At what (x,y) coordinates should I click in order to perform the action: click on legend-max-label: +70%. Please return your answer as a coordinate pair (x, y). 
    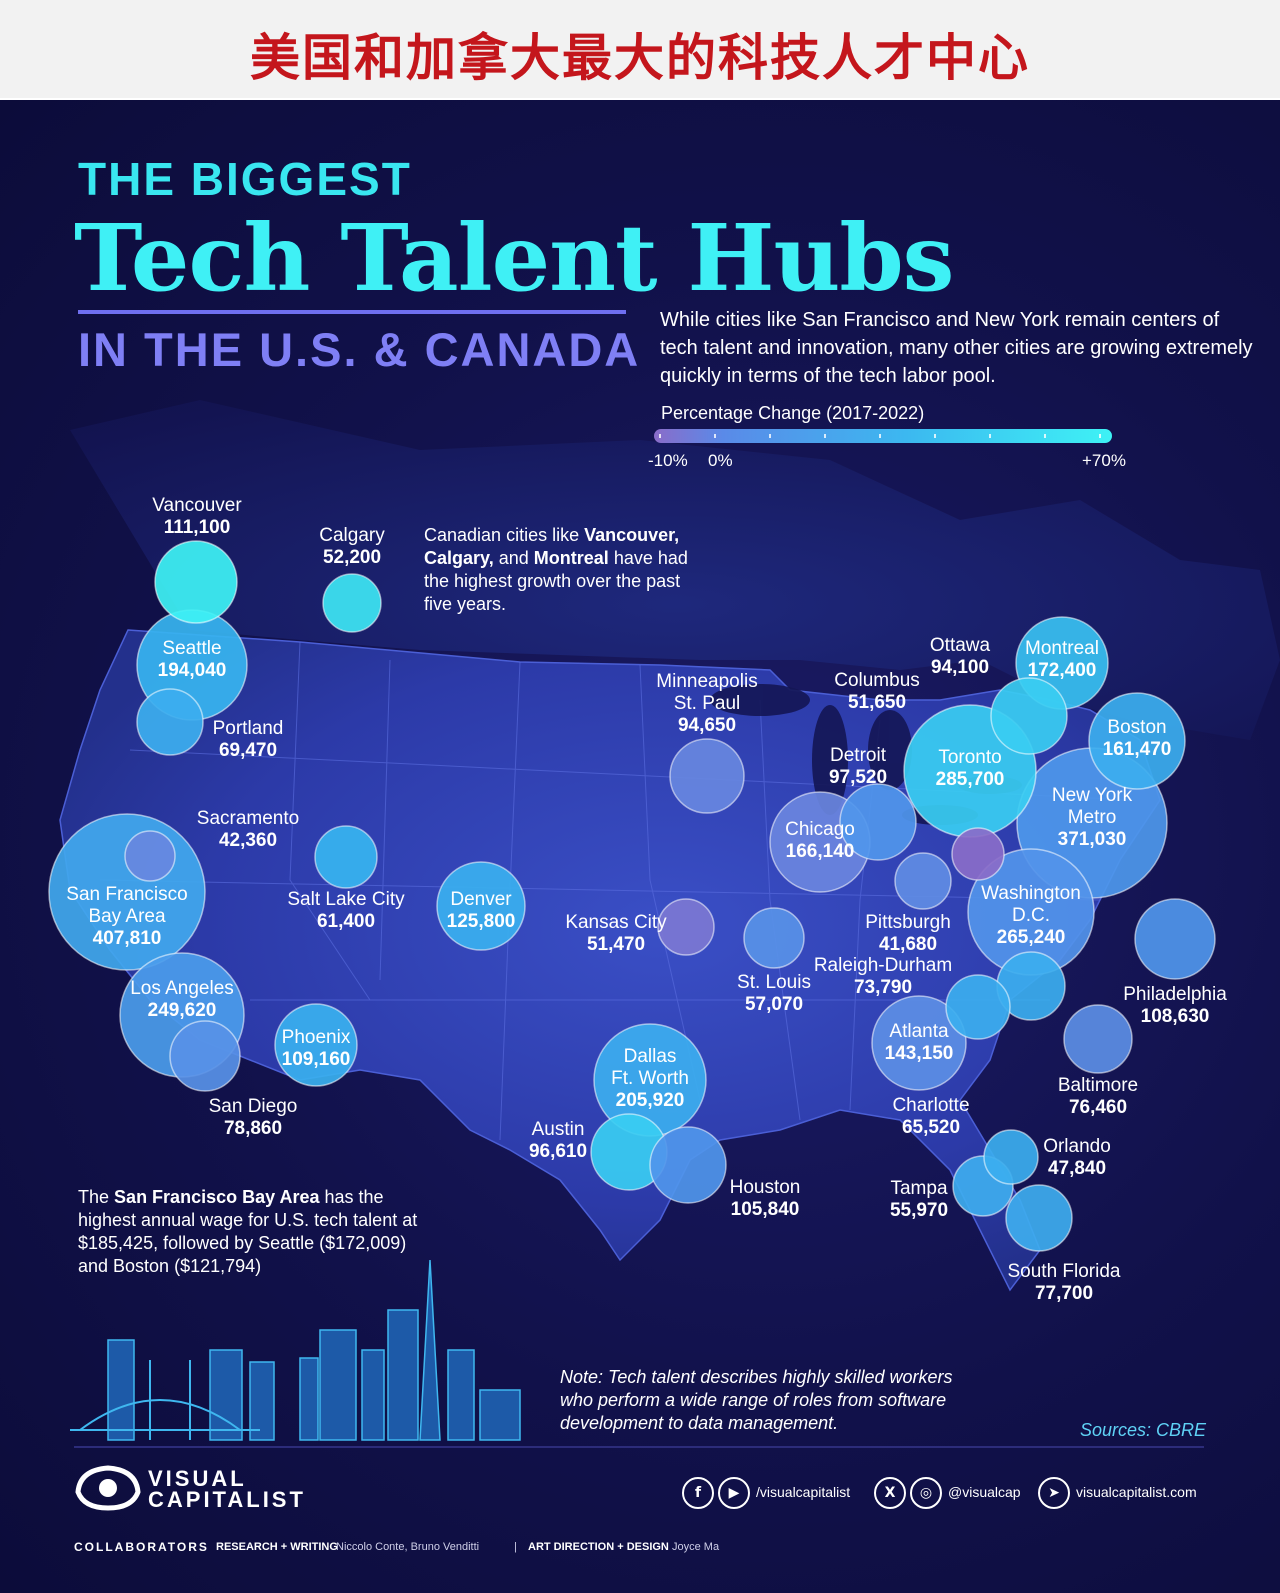
    Looking at the image, I should click on (1104, 460).